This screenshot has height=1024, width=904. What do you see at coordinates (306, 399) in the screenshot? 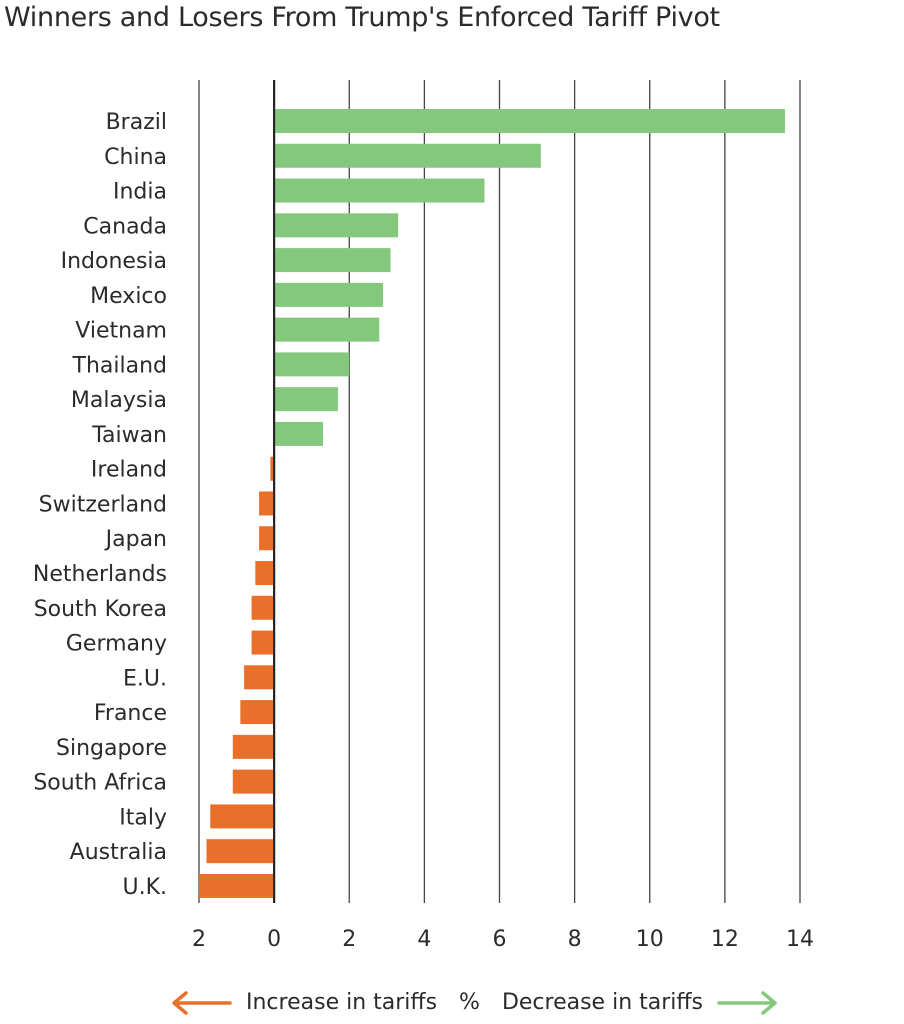
I see `bar-malaysia` at bounding box center [306, 399].